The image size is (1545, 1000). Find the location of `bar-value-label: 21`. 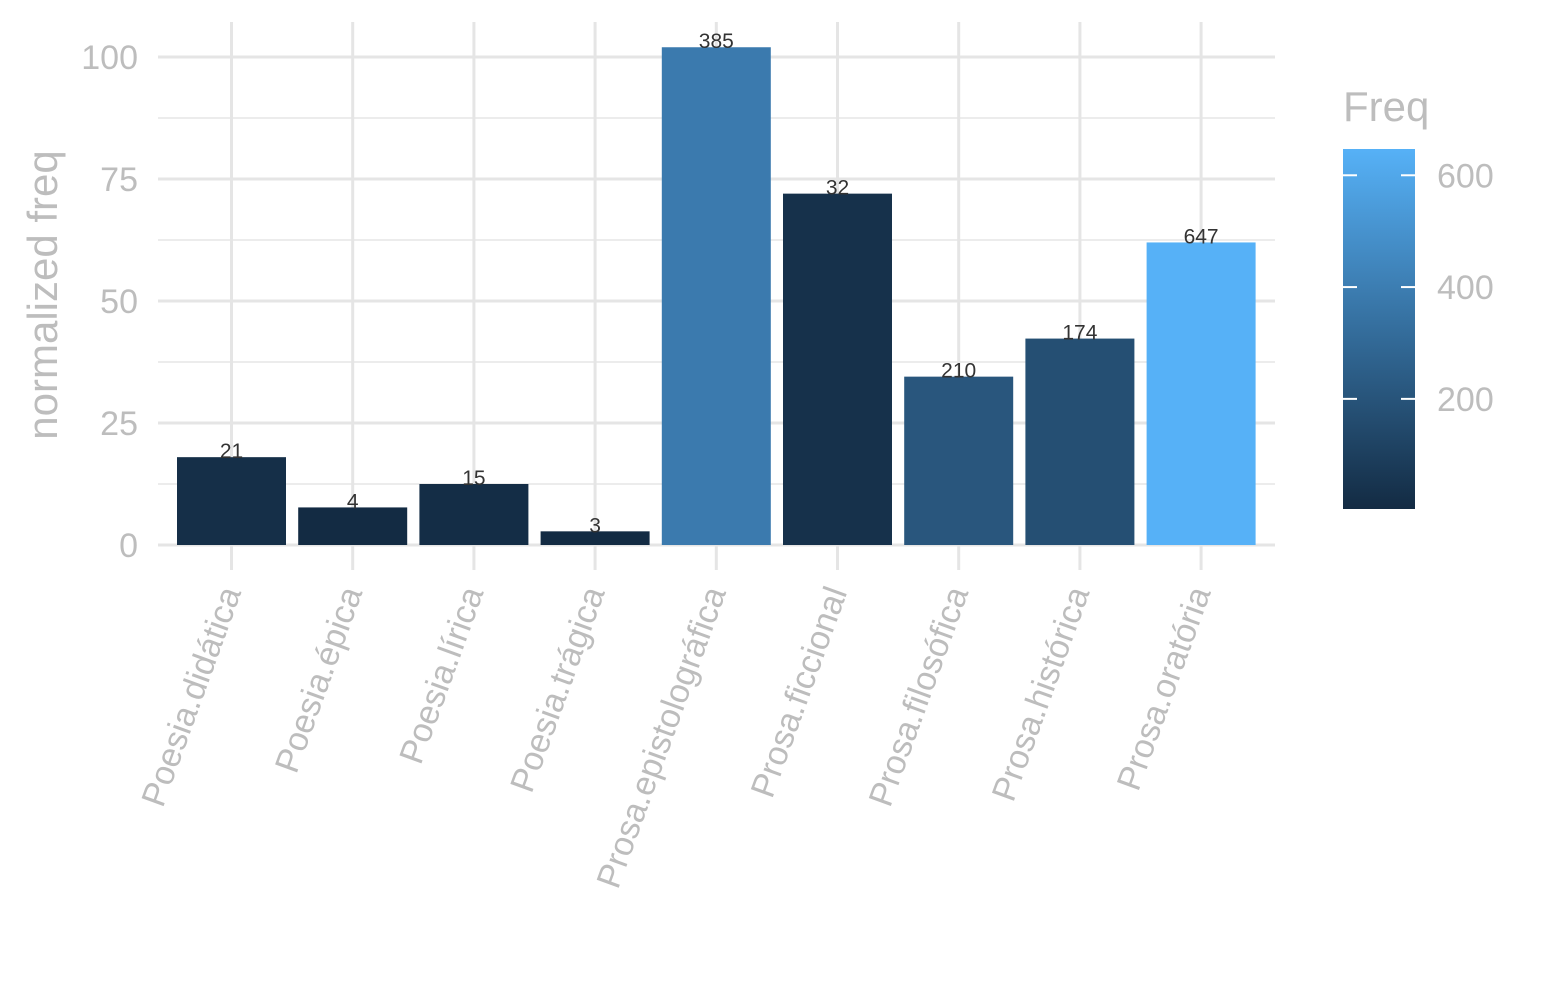

bar-value-label: 21 is located at coordinates (231, 451).